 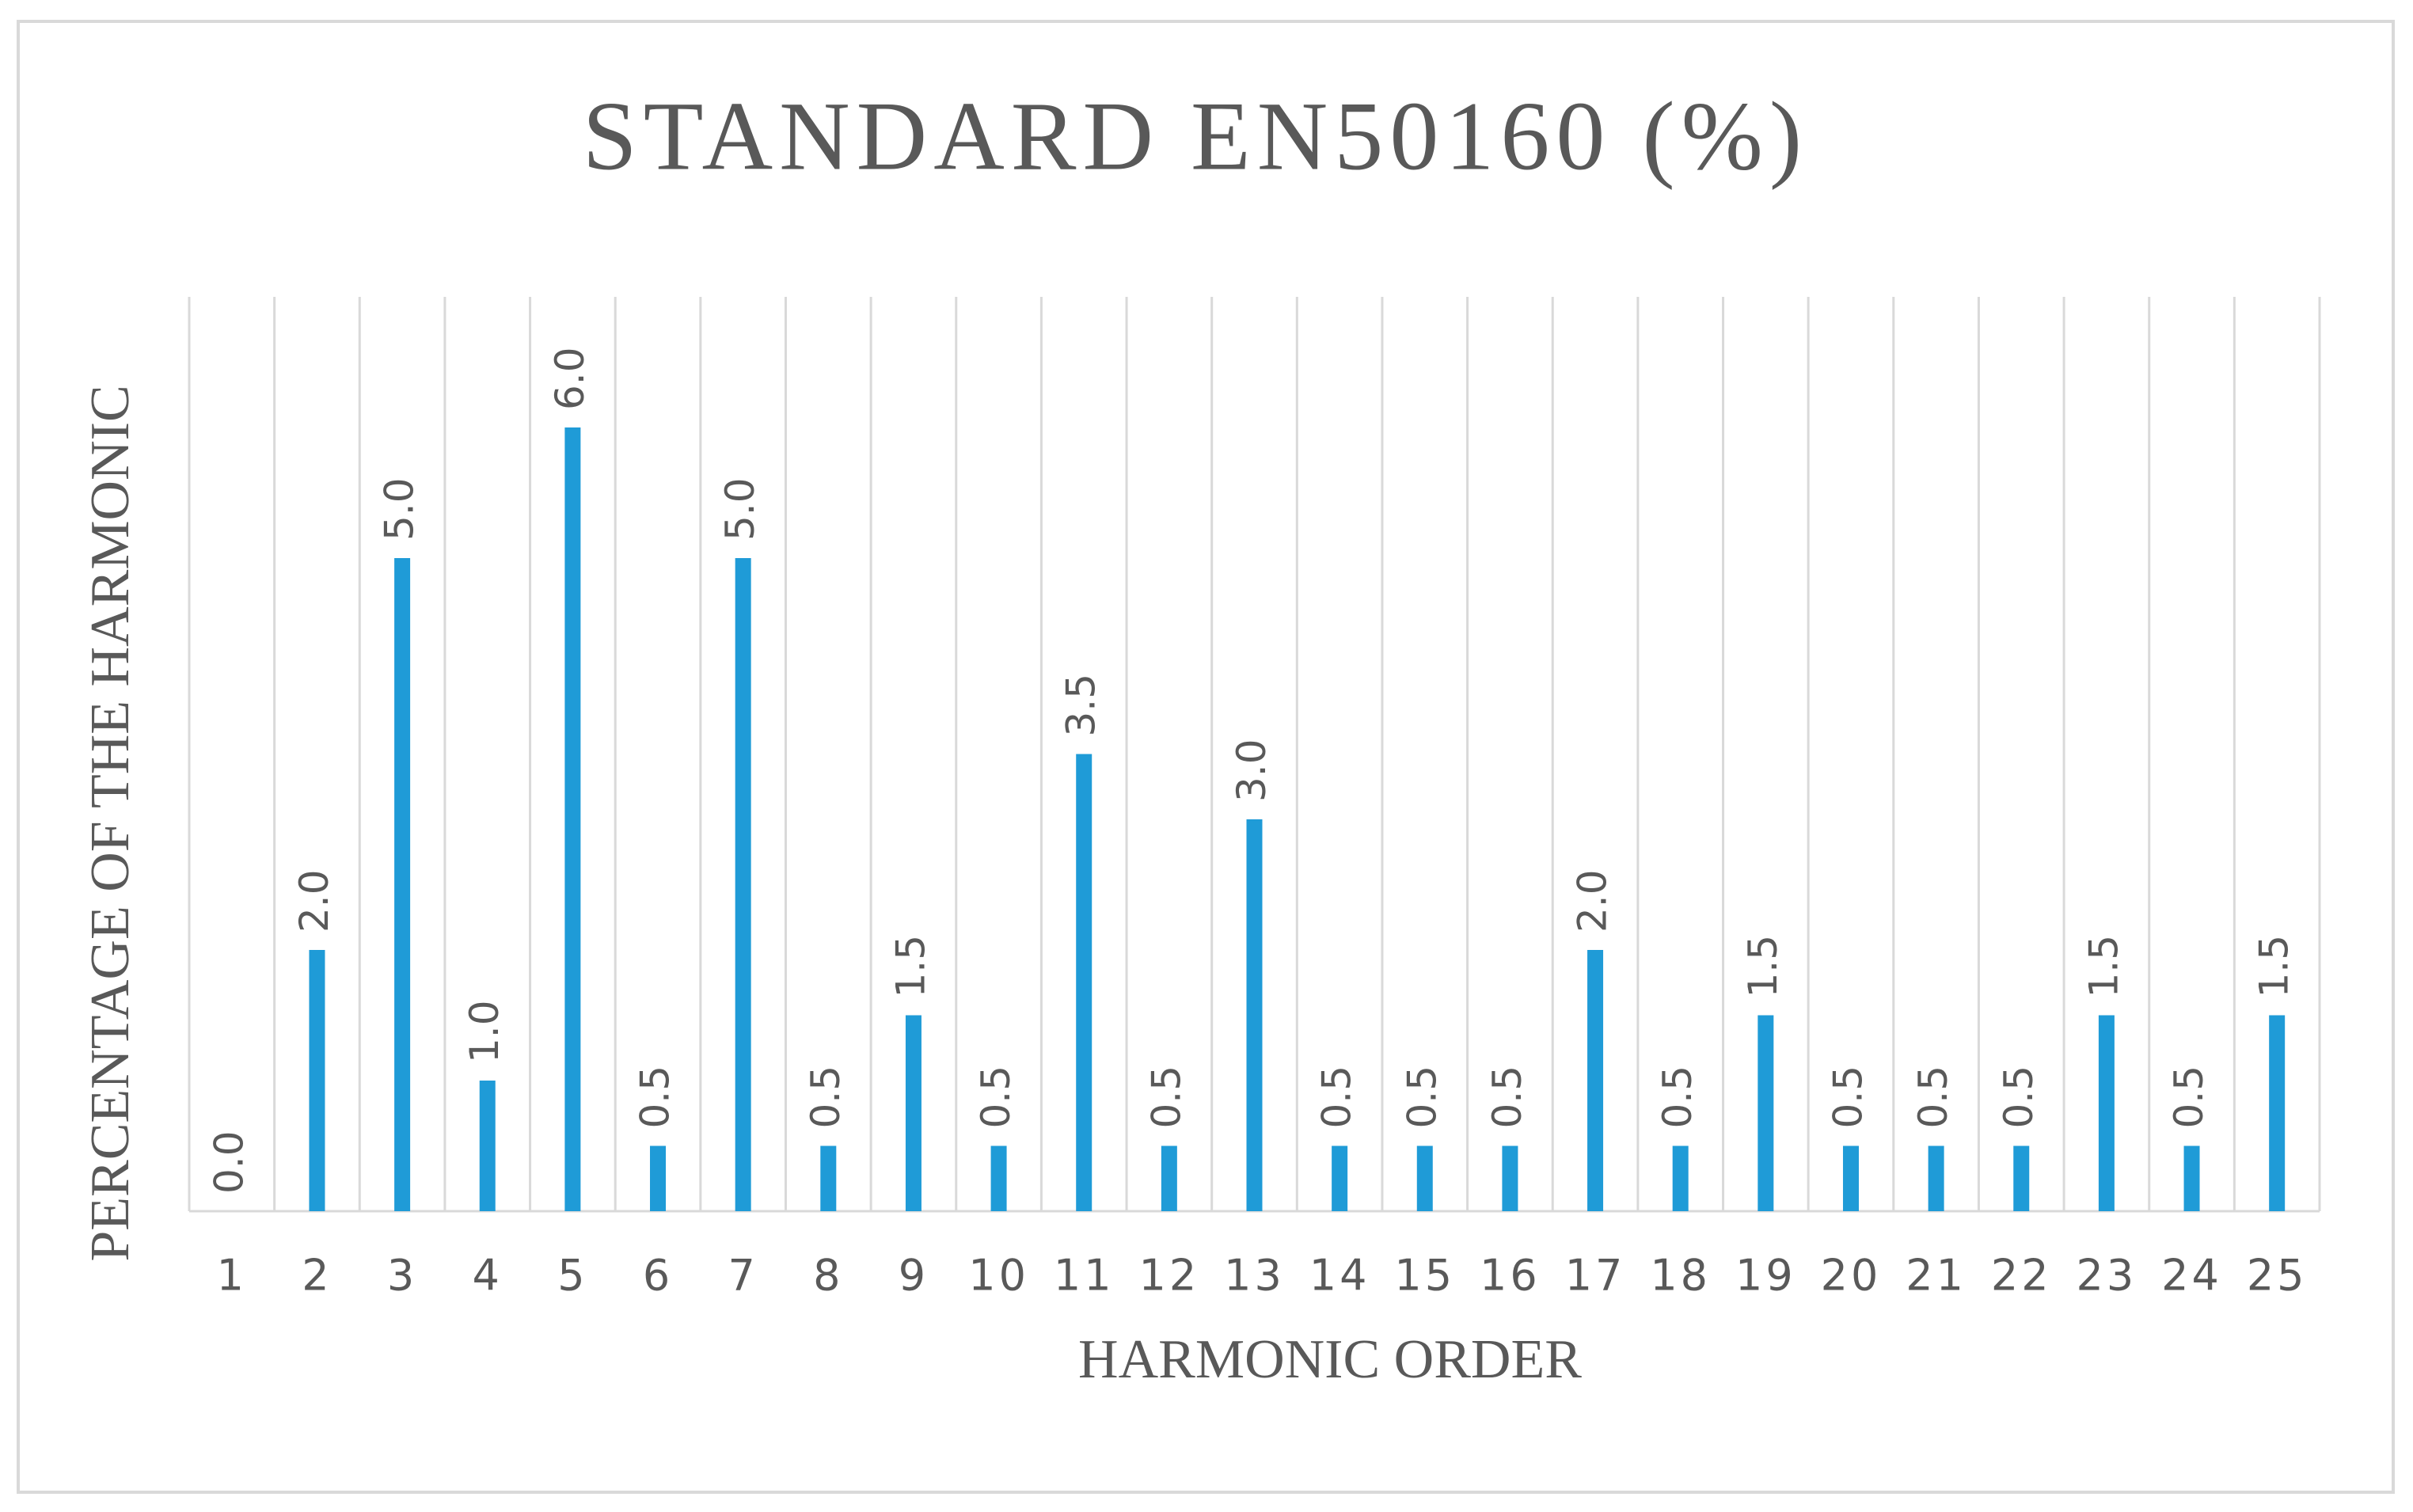 What do you see at coordinates (914, 1276) in the screenshot?
I see `x-tick-label: 9` at bounding box center [914, 1276].